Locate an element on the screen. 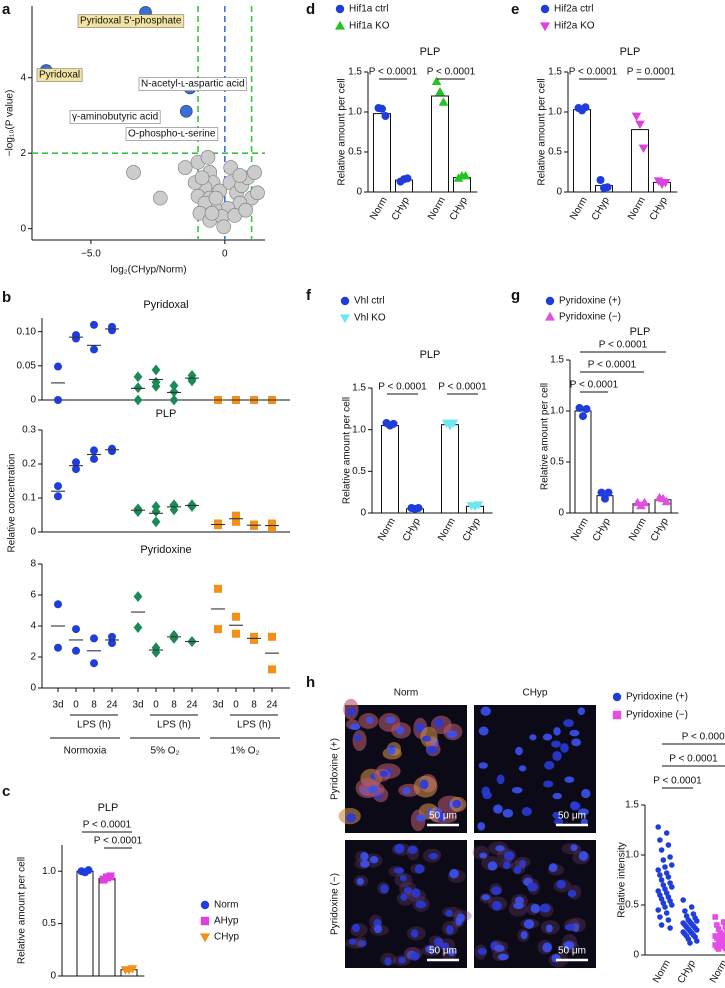 The height and width of the screenshot is (988, 725). row-label: Pyridoxine (+) is located at coordinates (335, 769).